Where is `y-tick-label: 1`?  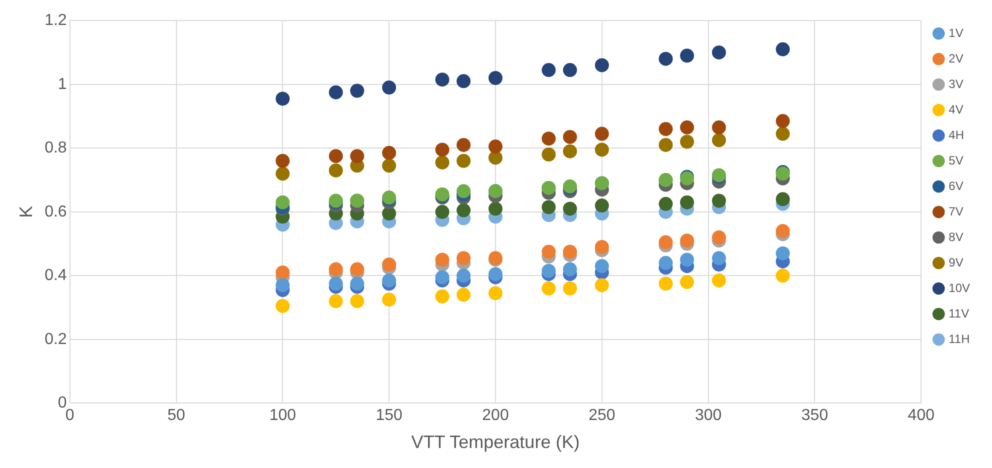 y-tick-label: 1 is located at coordinates (62, 84).